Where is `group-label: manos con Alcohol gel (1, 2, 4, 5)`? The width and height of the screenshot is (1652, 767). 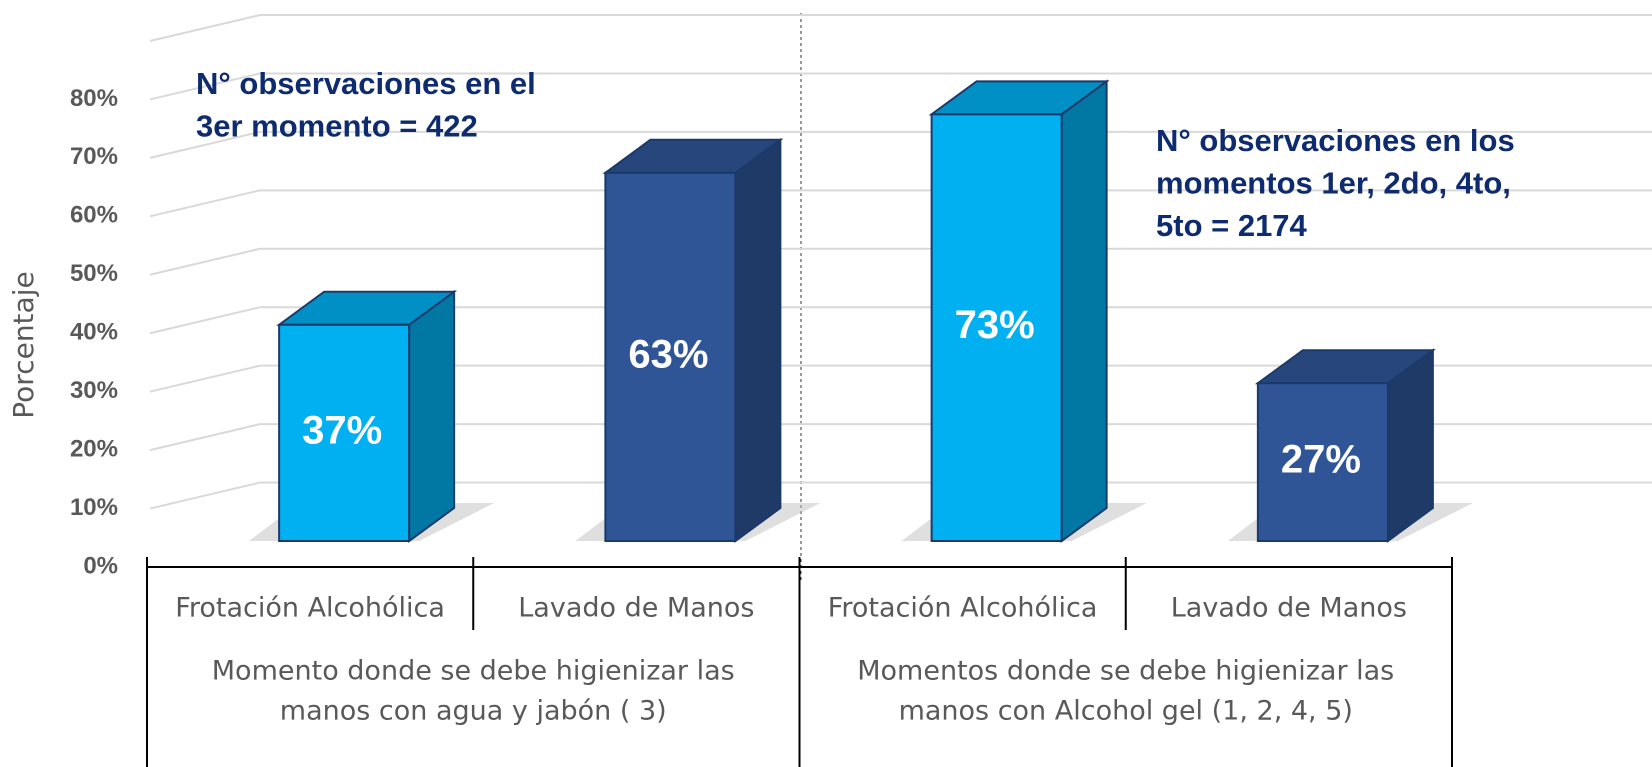 group-label: manos con Alcohol gel (1, 2, 4, 5) is located at coordinates (1126, 711).